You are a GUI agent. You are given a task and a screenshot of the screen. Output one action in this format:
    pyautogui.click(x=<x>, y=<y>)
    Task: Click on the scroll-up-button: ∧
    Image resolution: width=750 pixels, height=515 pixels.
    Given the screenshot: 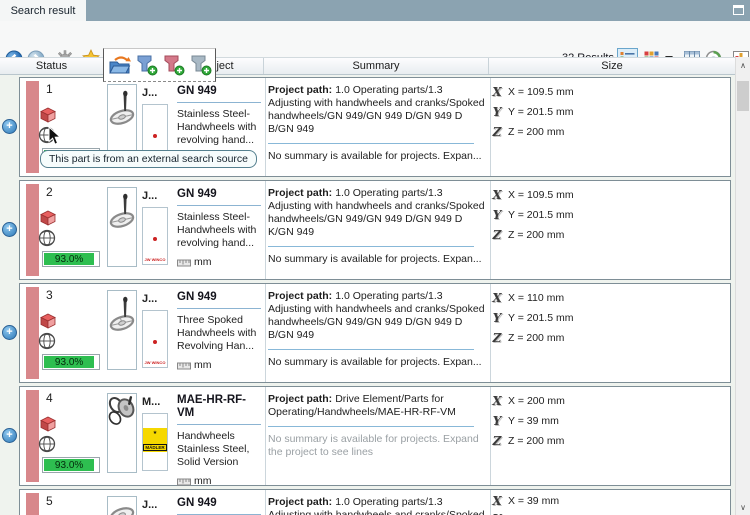 What is the action you would take?
    pyautogui.click(x=743, y=65)
    